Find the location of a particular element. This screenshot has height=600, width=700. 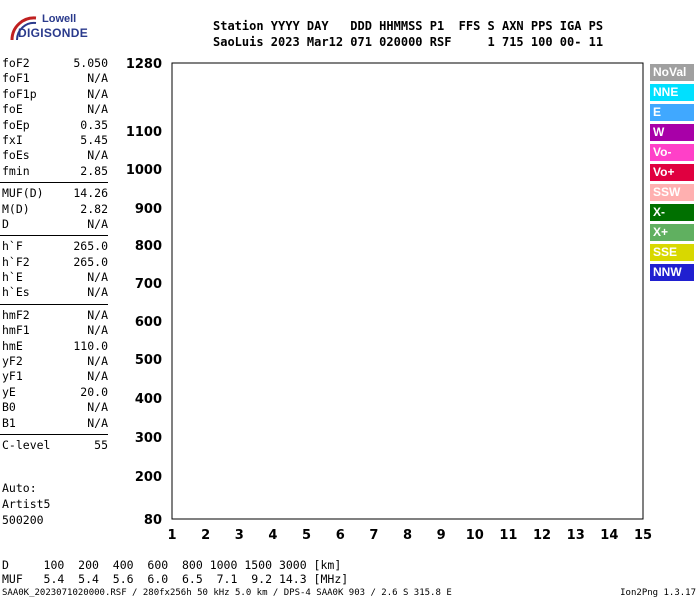

x-tick-label: 9 is located at coordinates (441, 535).